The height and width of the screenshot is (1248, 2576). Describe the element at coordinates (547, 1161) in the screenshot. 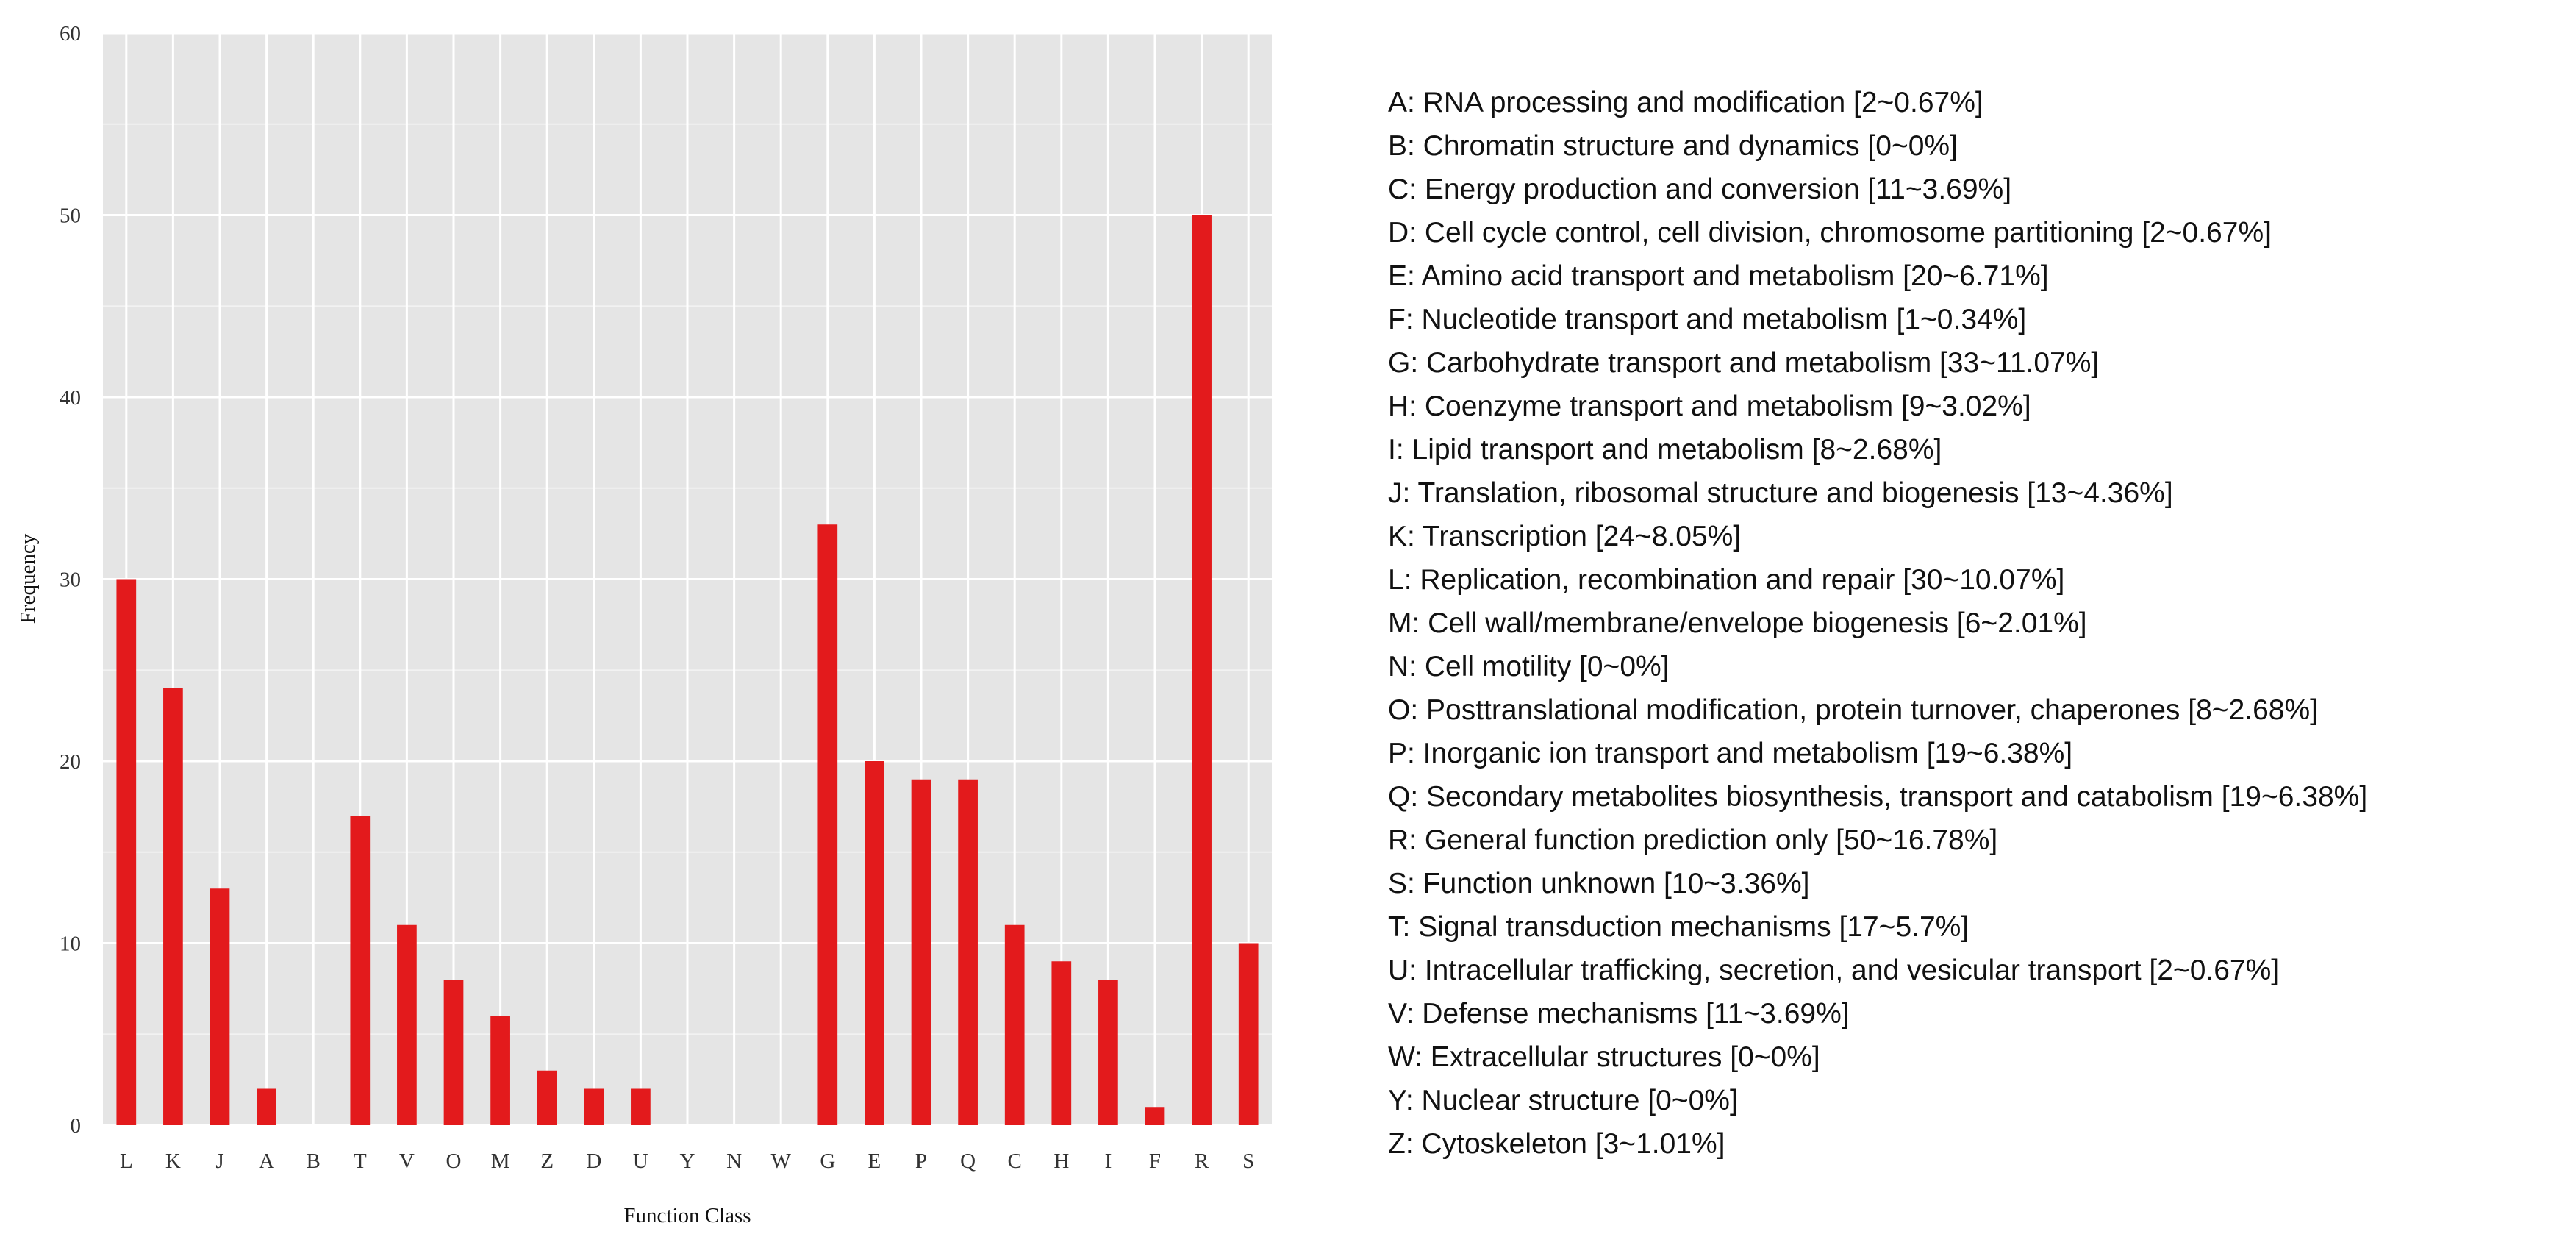

I see `x-tick-label-Z: Z` at that location.